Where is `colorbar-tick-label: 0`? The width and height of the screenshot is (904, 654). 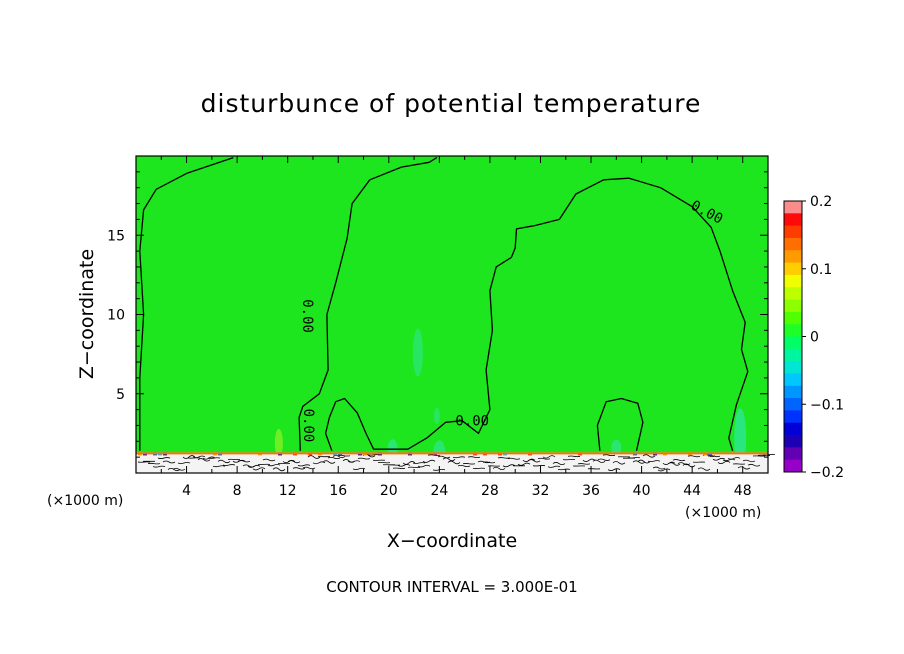
colorbar-tick-label: 0 is located at coordinates (814, 338).